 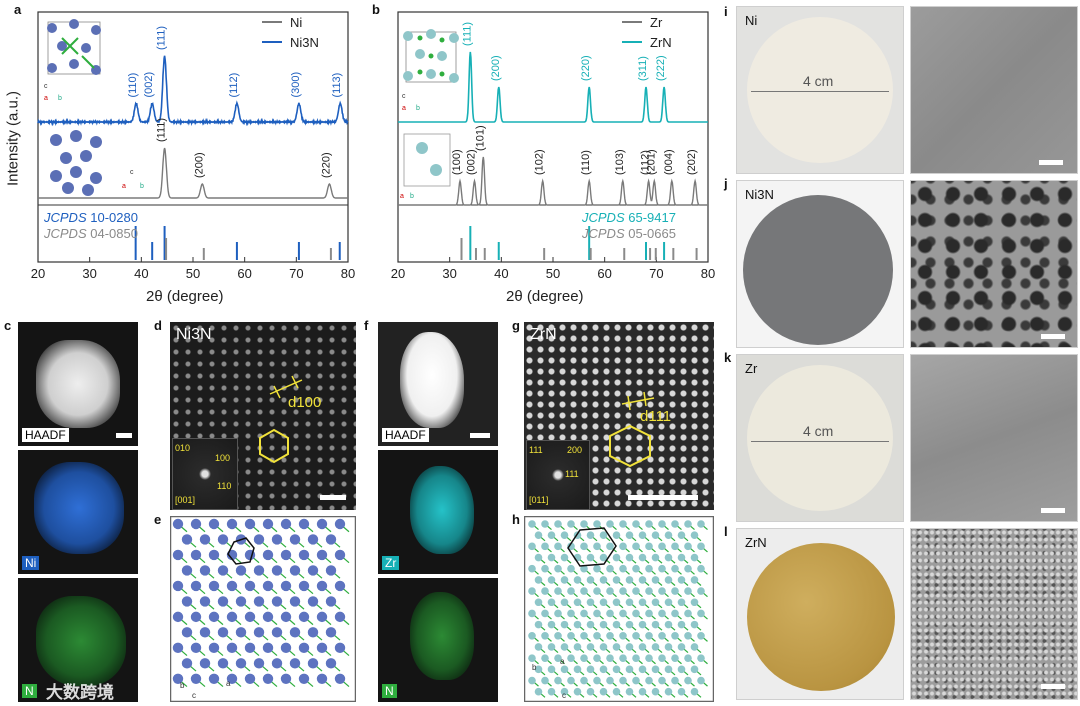 What do you see at coordinates (193, 91) in the screenshot?
I see `series-line-ni3n` at bounding box center [193, 91].